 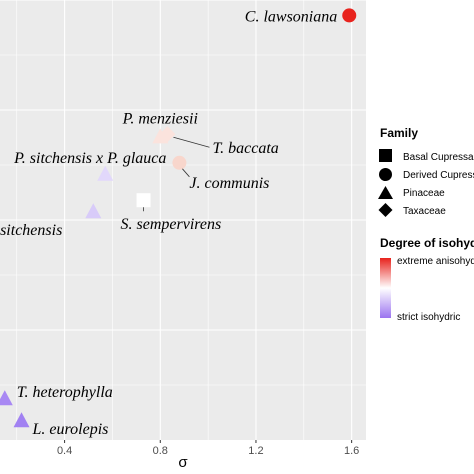 What do you see at coordinates (160, 118) in the screenshot?
I see `point-label: P. menziesii` at bounding box center [160, 118].